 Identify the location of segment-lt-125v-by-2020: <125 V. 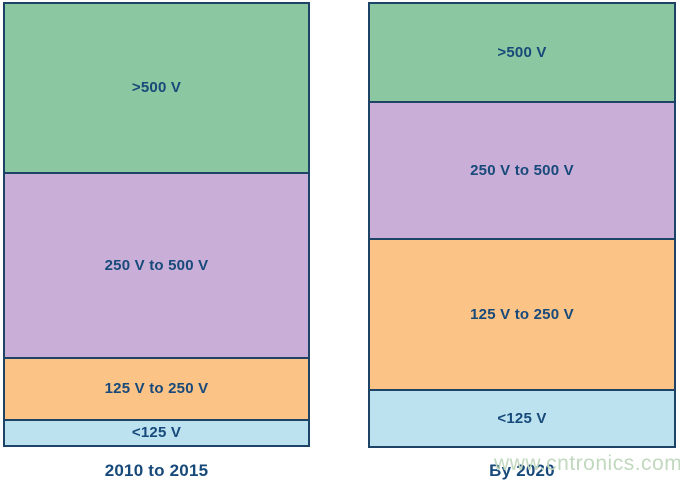
(522, 417).